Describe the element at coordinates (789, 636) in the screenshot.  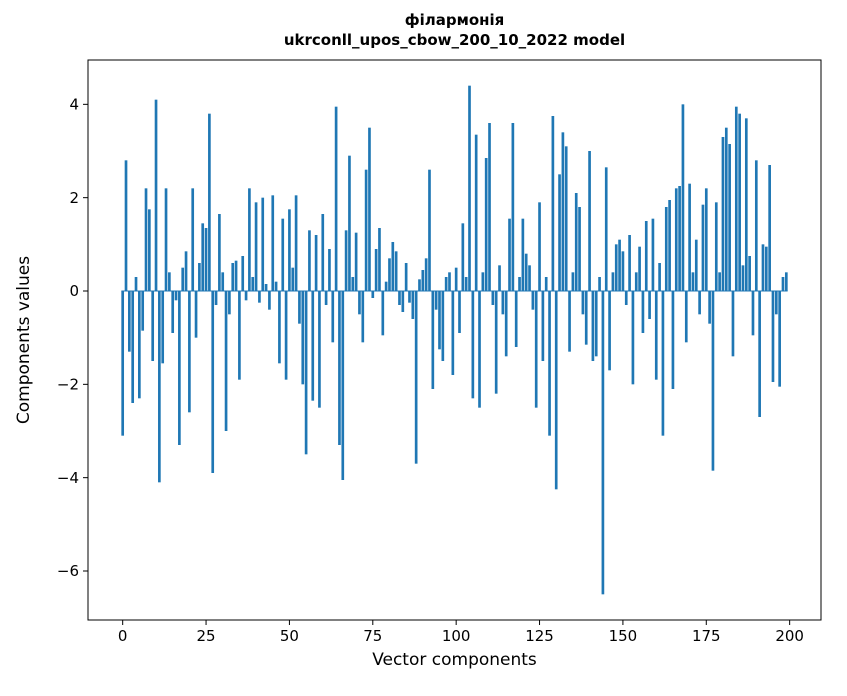
I see `x-tick-label: 200` at that location.